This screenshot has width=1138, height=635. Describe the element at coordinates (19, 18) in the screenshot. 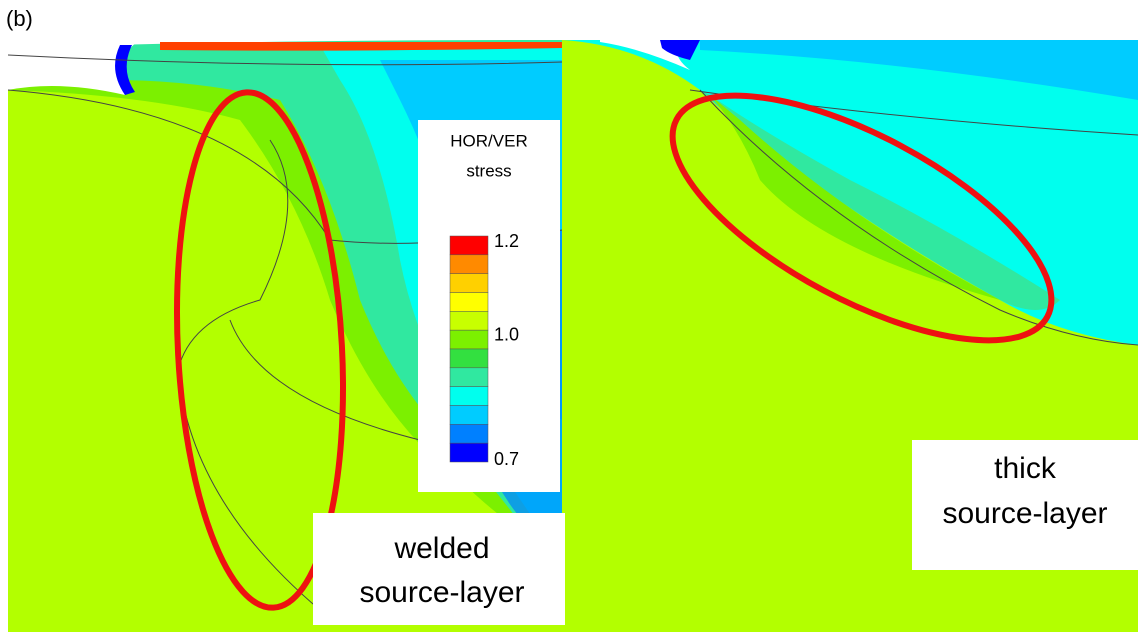

I see `panel-label: (b)` at that location.